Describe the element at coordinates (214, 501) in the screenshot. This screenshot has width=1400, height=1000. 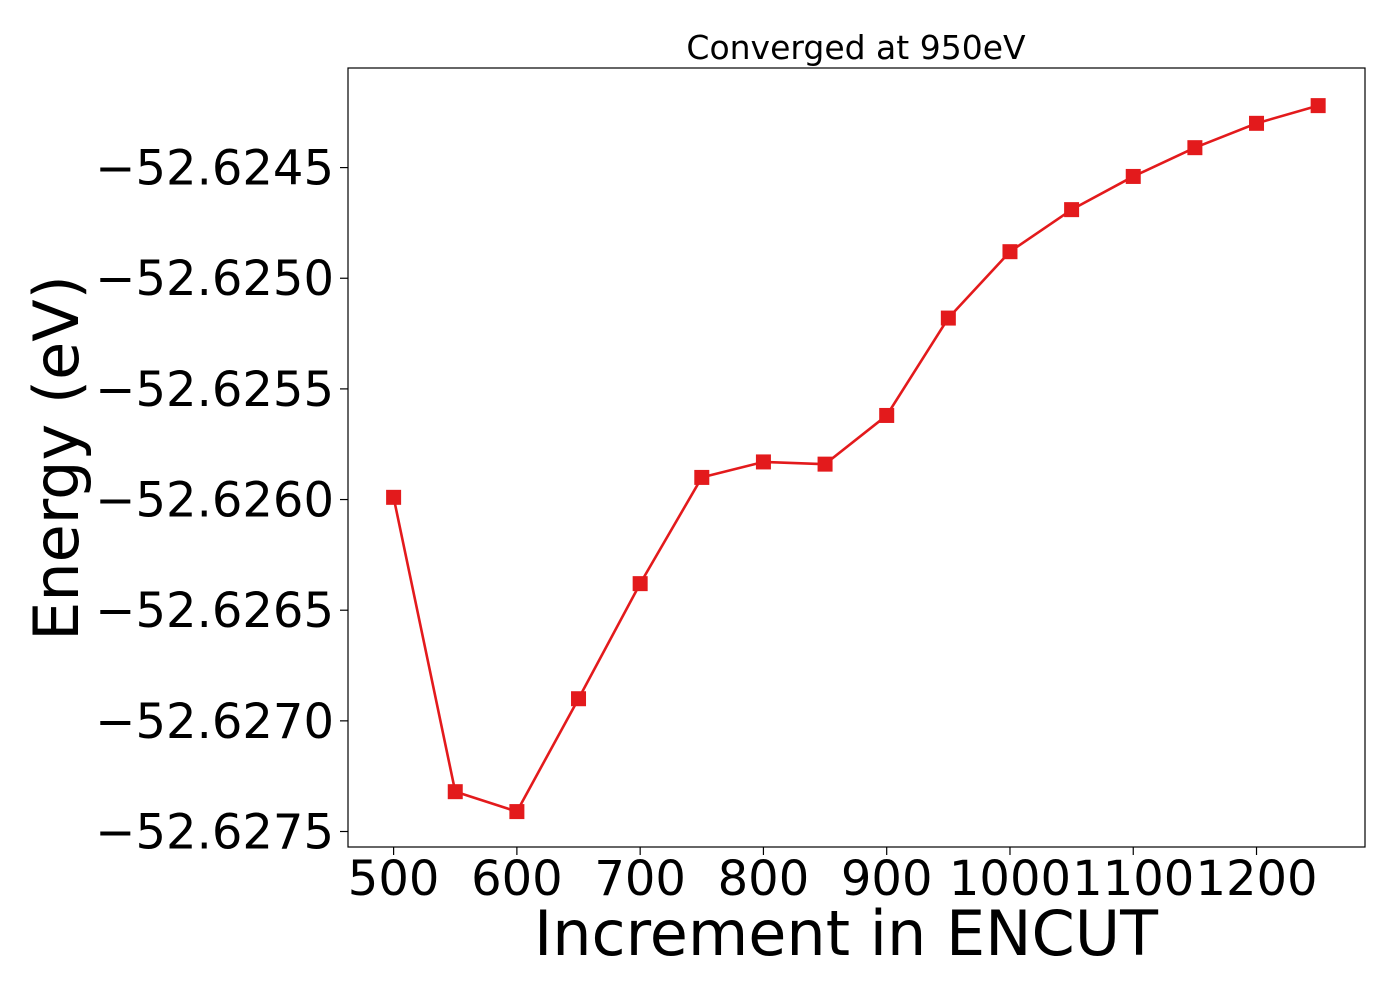
I see `y-tick-label: −52.6260` at that location.